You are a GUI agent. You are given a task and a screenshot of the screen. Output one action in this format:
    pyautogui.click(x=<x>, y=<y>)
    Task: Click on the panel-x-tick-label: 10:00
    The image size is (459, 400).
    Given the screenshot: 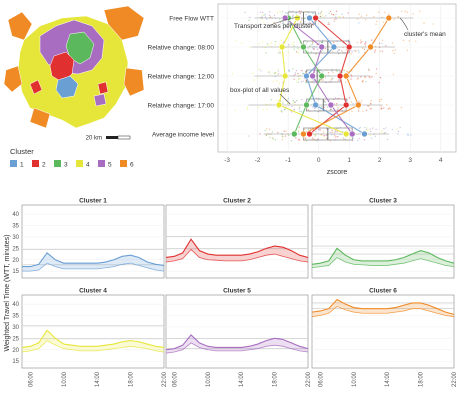 What is the action you would take?
    pyautogui.click(x=355, y=379)
    